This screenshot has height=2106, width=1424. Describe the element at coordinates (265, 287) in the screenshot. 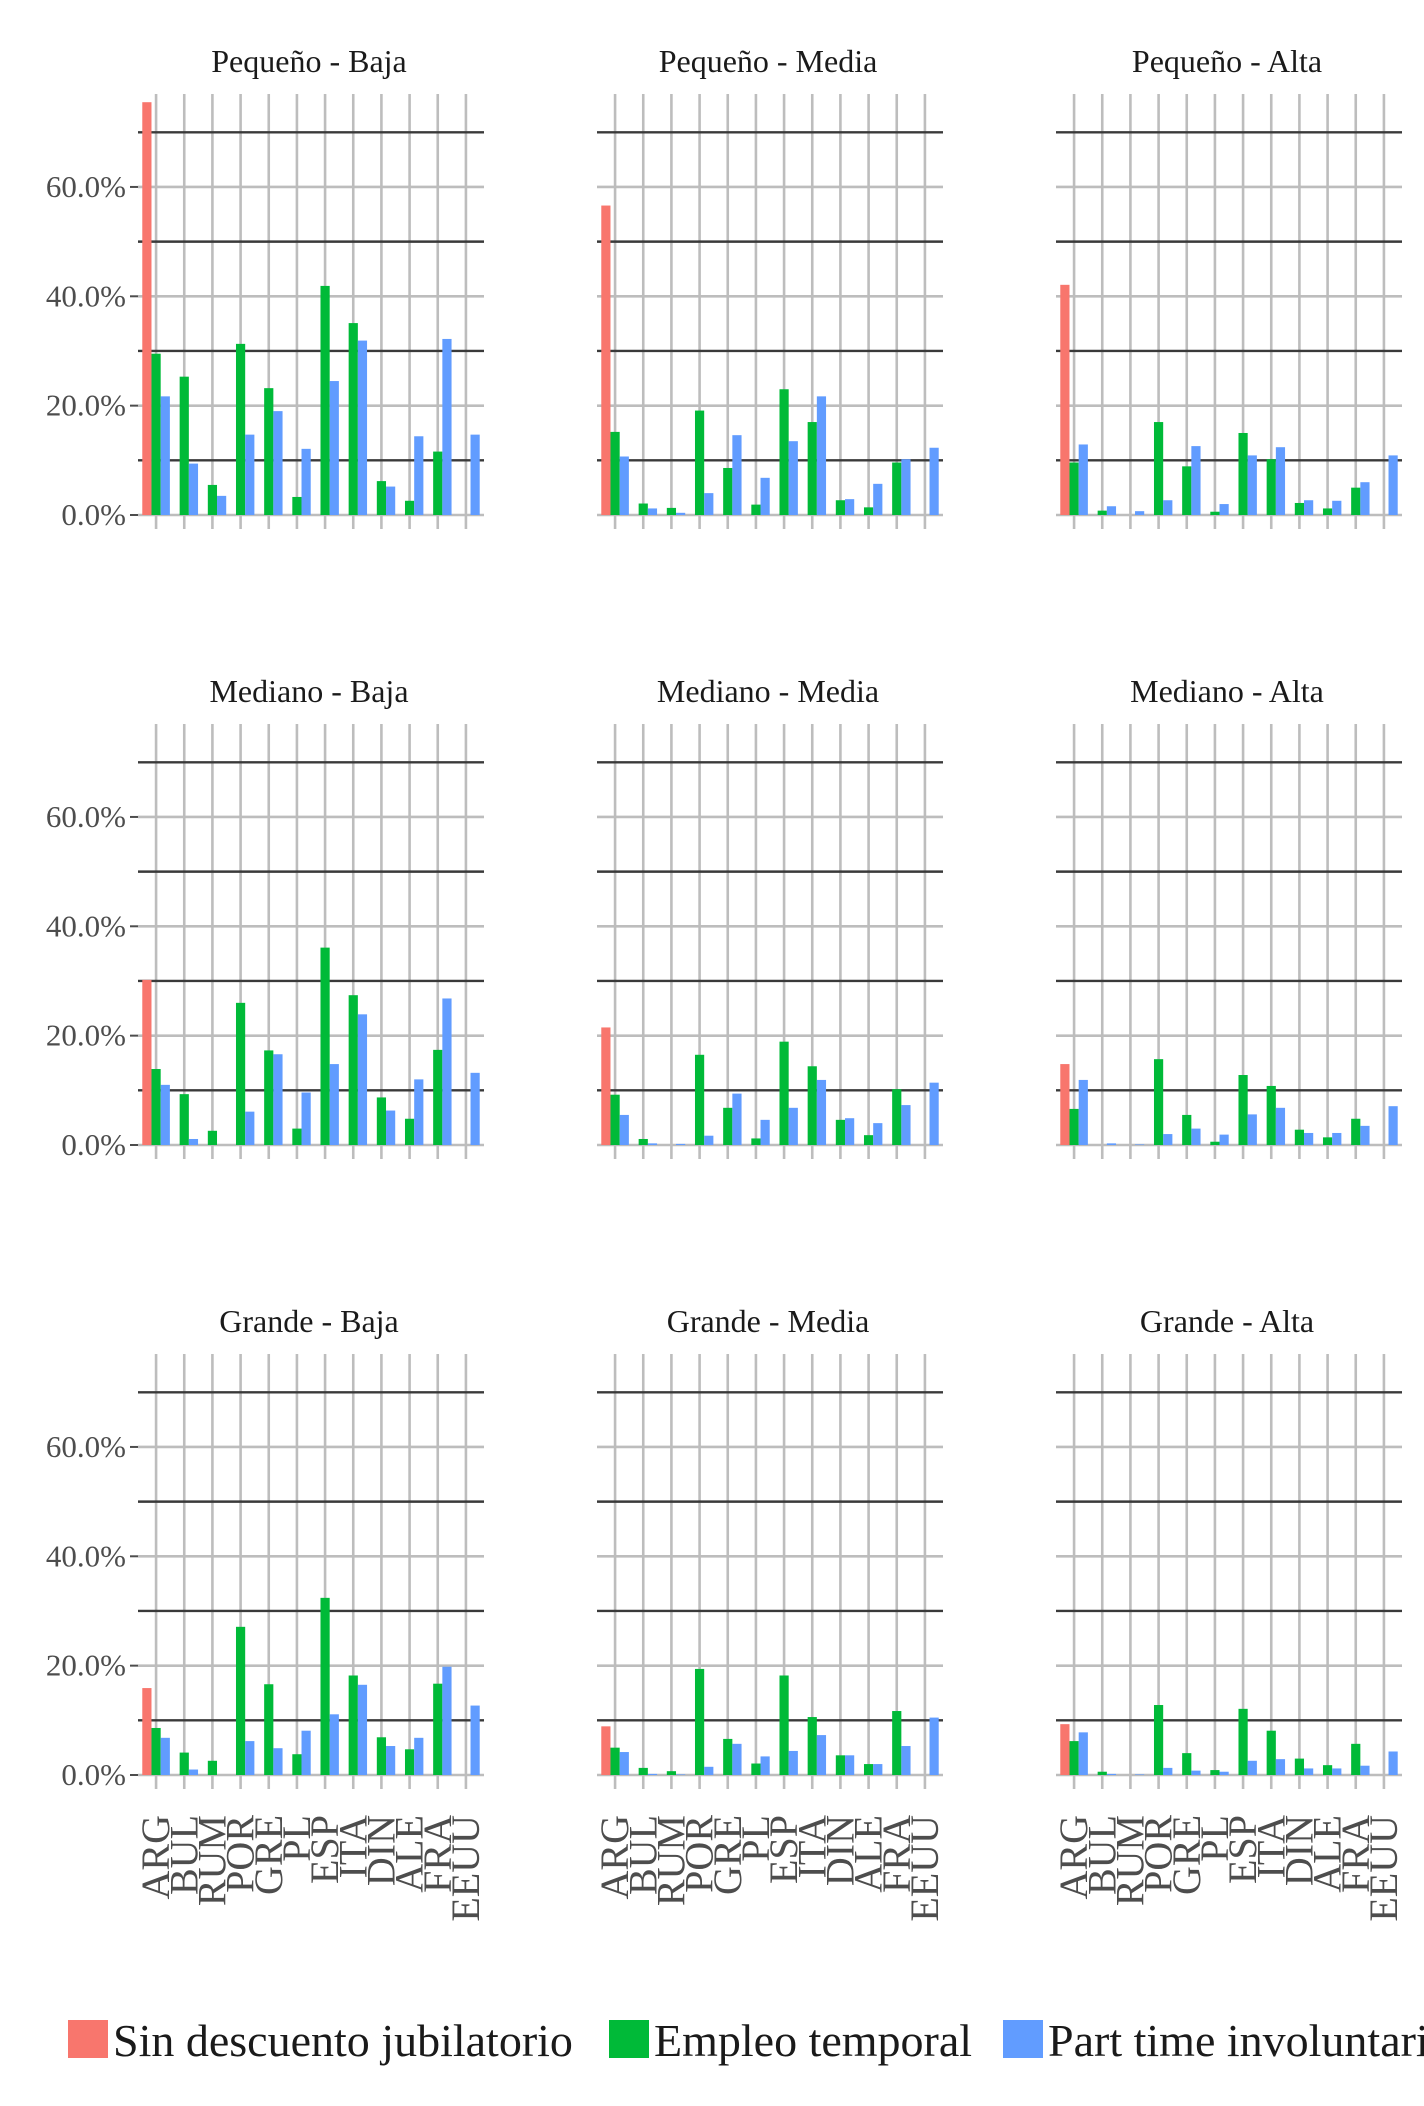

I see `facet-panel: Pequeño - Baja 0.0% 20.0% 40.0% 60.0%` at that location.